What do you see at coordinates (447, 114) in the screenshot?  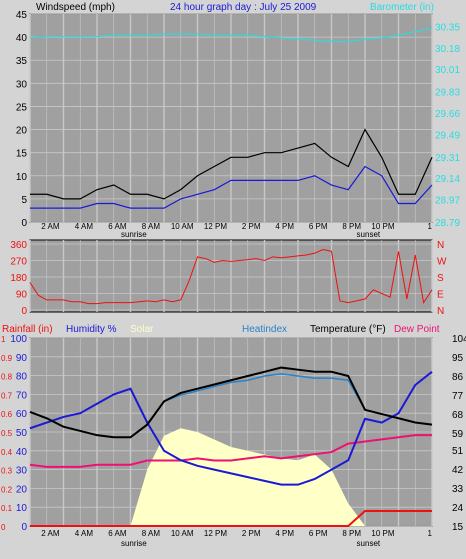 I see `barometer-y-tick: 29.66` at bounding box center [447, 114].